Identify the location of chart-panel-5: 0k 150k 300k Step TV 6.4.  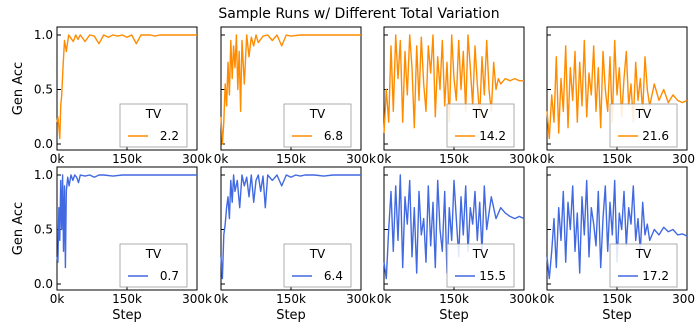
(295, 244).